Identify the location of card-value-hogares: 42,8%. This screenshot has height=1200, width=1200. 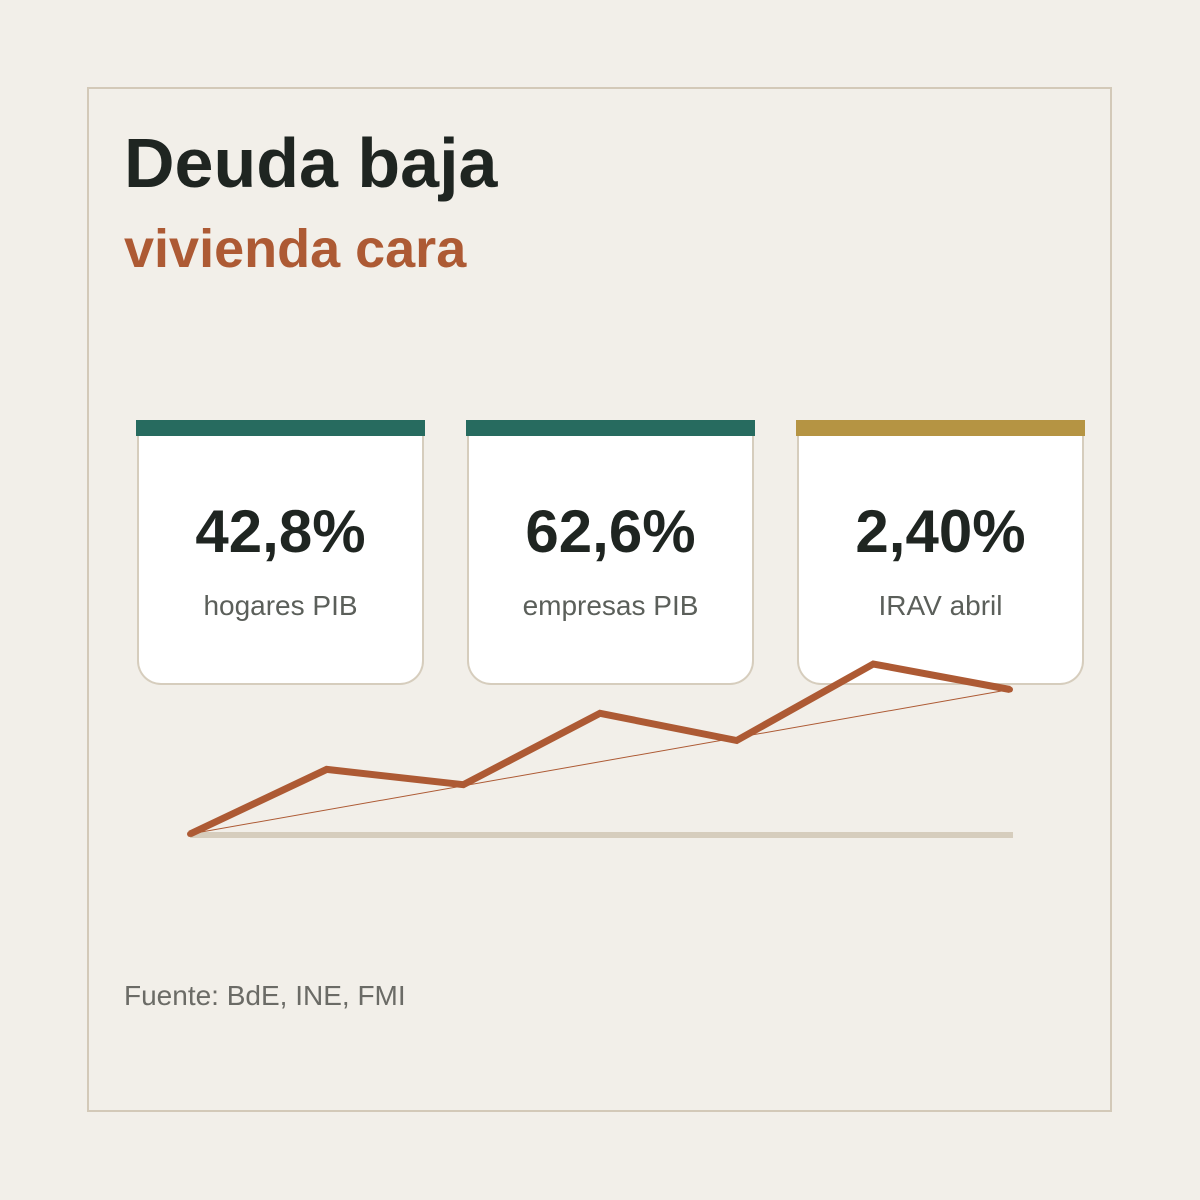
(280, 531).